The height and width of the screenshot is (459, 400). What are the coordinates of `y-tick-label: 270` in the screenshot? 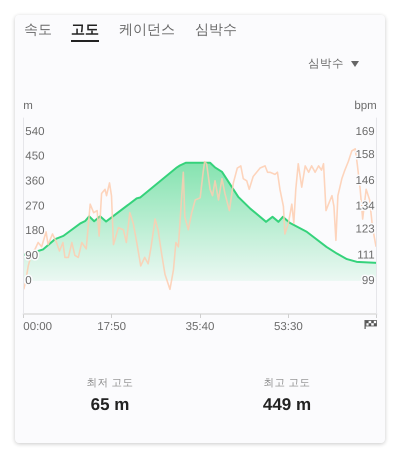 It's located at (34, 206).